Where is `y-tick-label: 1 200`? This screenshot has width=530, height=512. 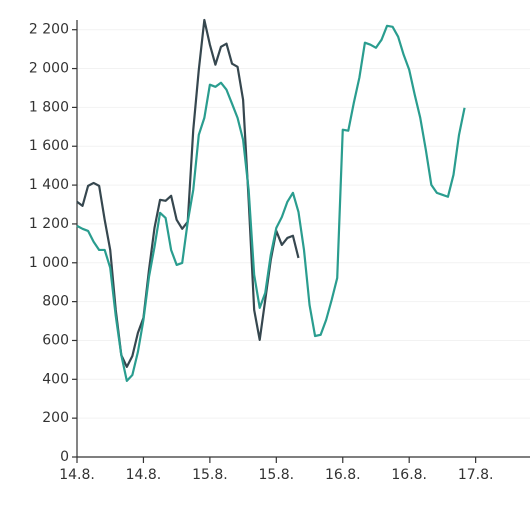 y-tick-label: 1 200 is located at coordinates (49, 224).